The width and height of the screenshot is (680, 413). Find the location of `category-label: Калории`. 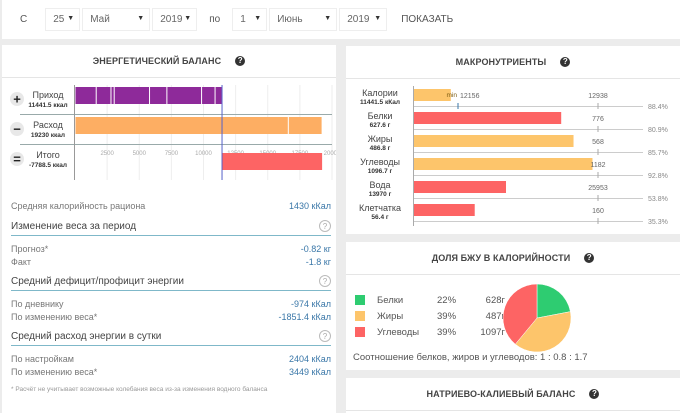

category-label: Калории is located at coordinates (380, 93).